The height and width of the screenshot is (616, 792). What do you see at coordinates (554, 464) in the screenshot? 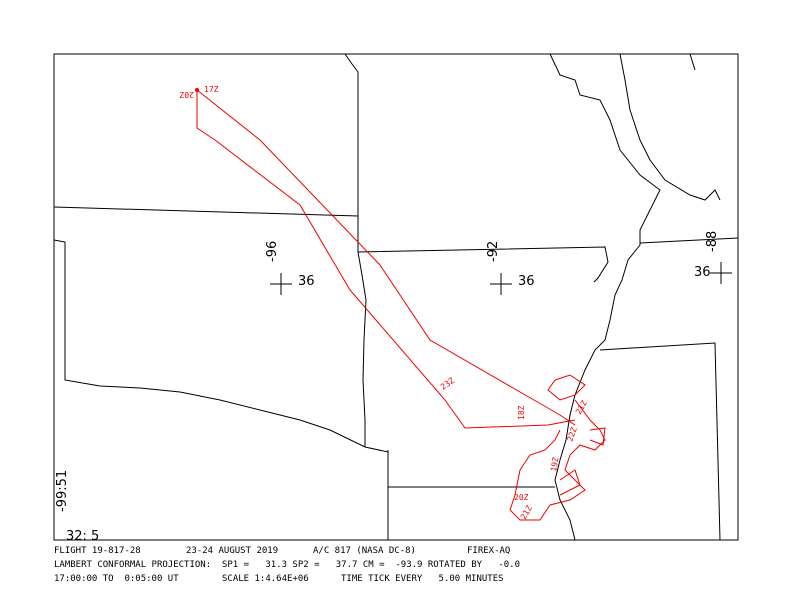
I see `track-time-label: 19Z` at bounding box center [554, 464].